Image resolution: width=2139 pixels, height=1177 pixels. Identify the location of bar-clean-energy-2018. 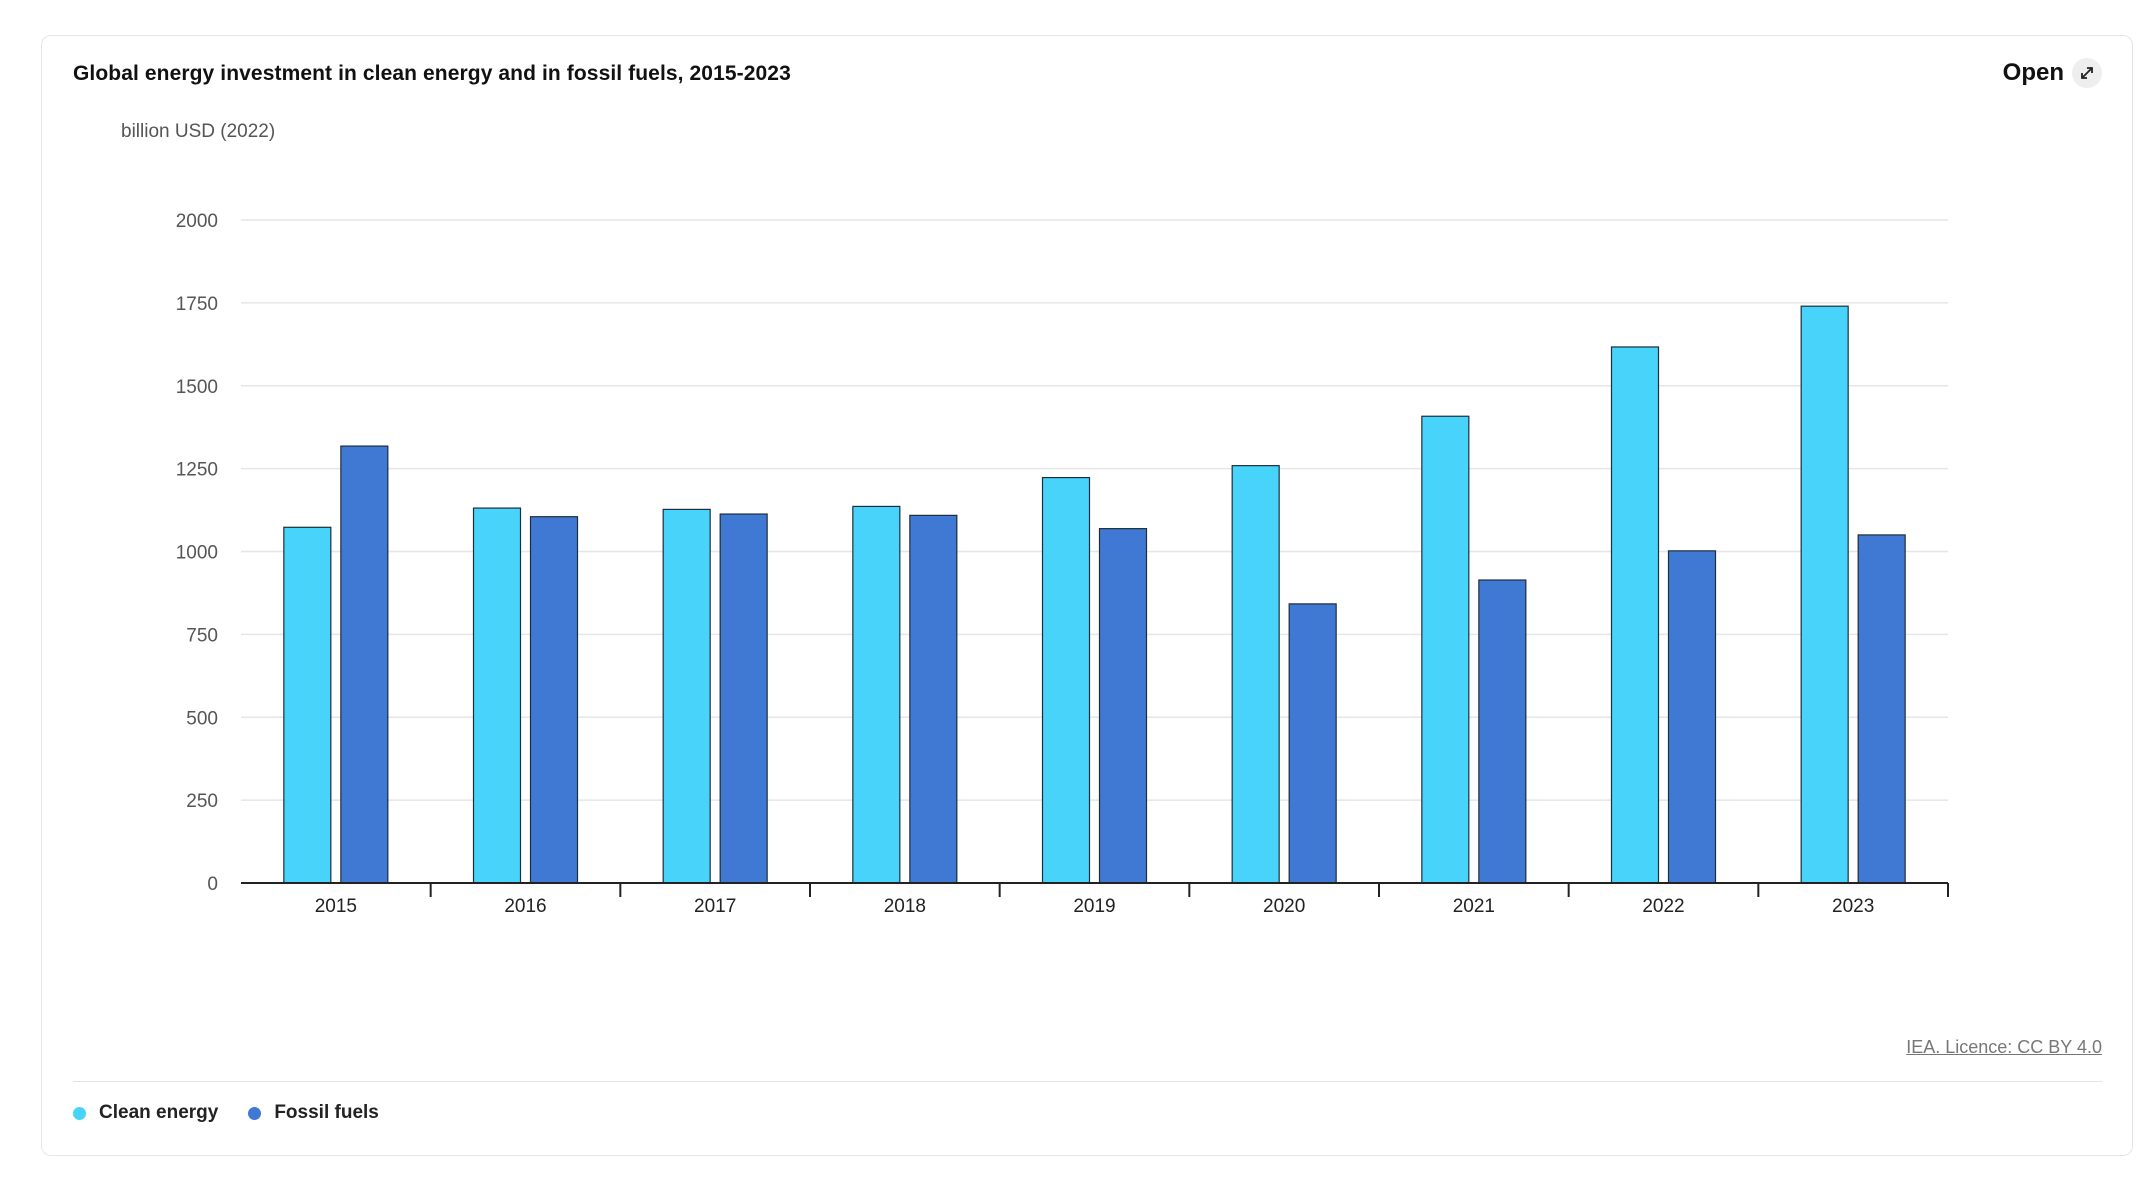
(876, 694).